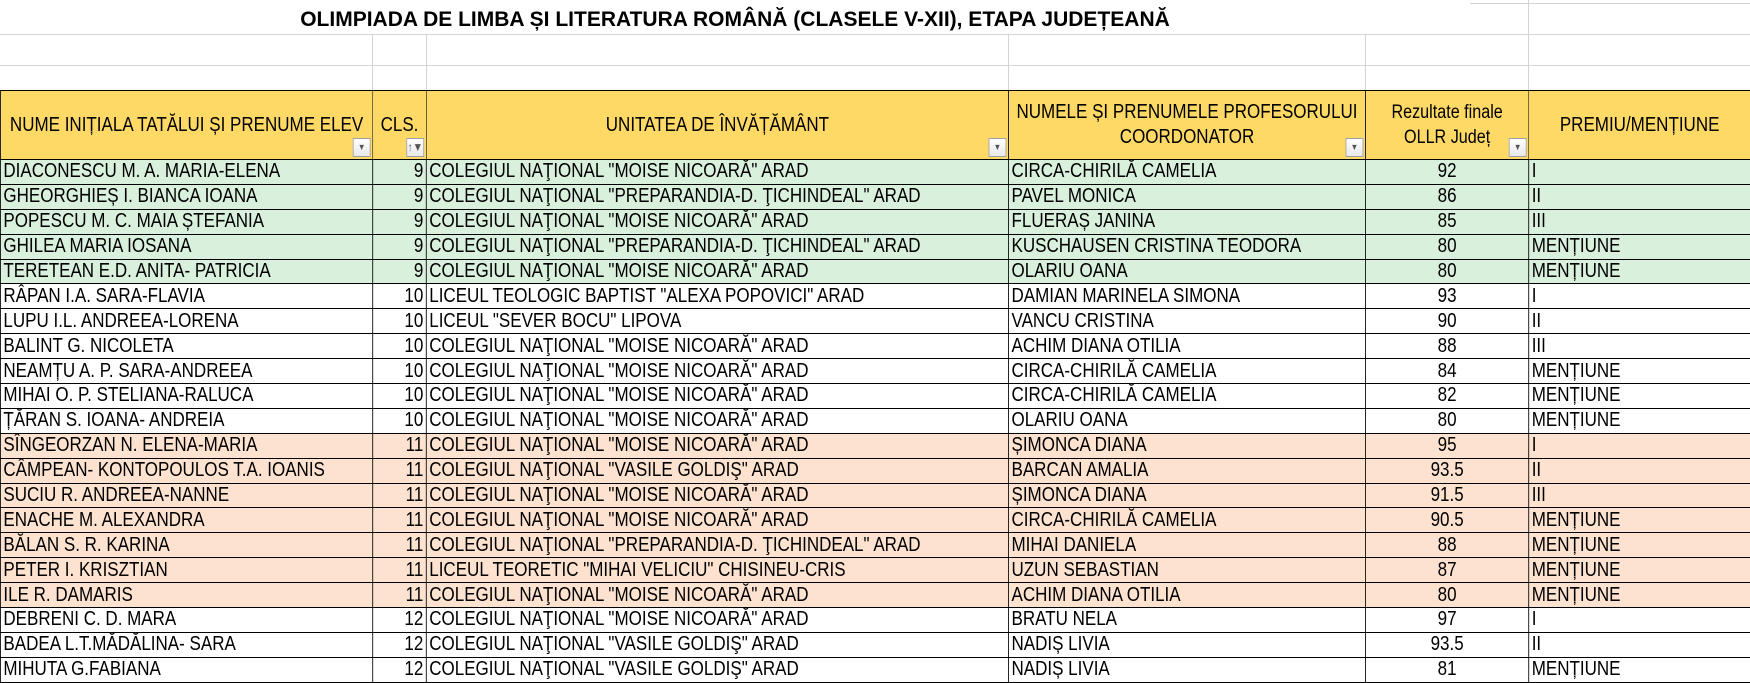  What do you see at coordinates (1447, 495) in the screenshot?
I see `cell-score: 91.5` at bounding box center [1447, 495].